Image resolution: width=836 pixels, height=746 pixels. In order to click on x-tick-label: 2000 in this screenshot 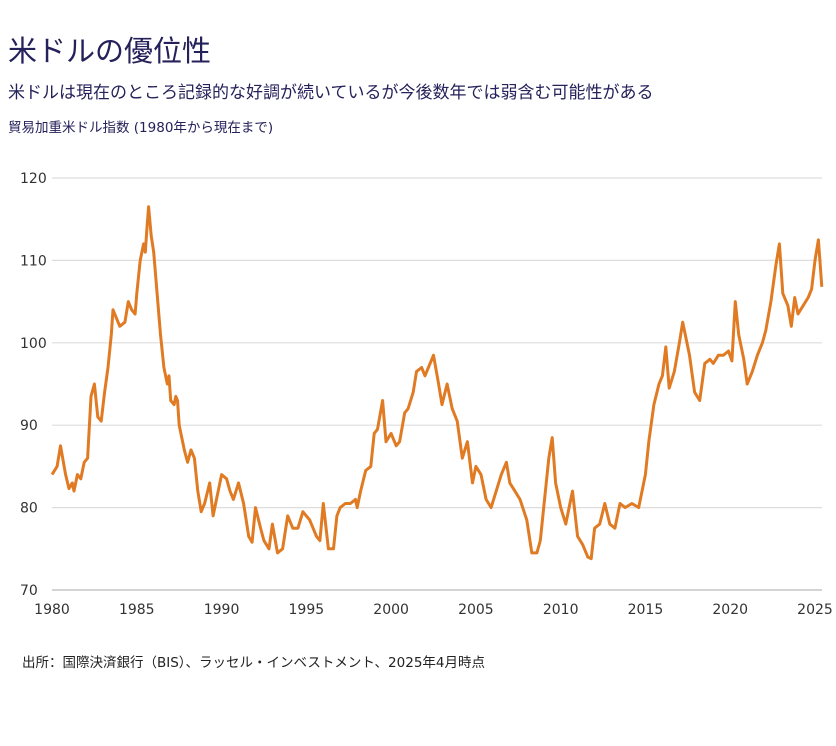, I will do `click(391, 610)`.